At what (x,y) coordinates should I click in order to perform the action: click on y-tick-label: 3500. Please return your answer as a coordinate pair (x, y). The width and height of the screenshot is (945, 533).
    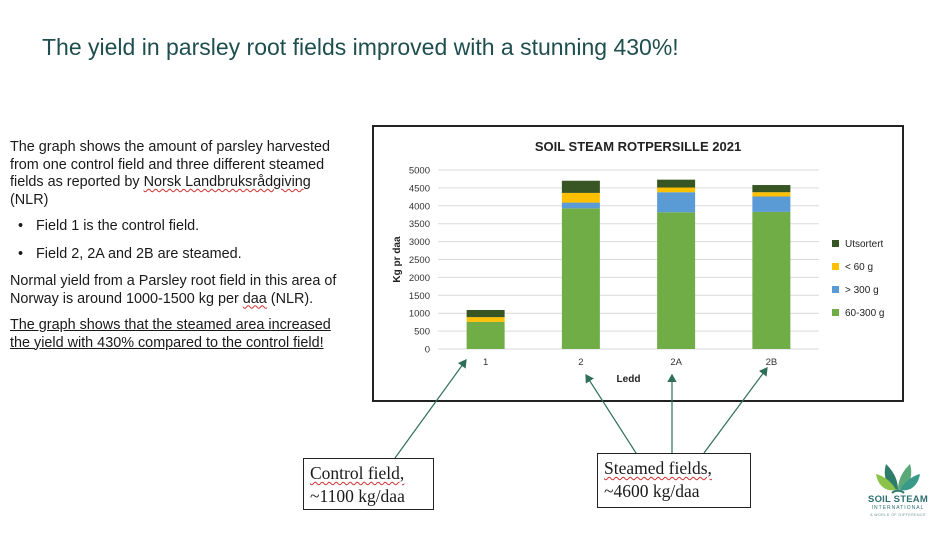
    Looking at the image, I should click on (419, 224).